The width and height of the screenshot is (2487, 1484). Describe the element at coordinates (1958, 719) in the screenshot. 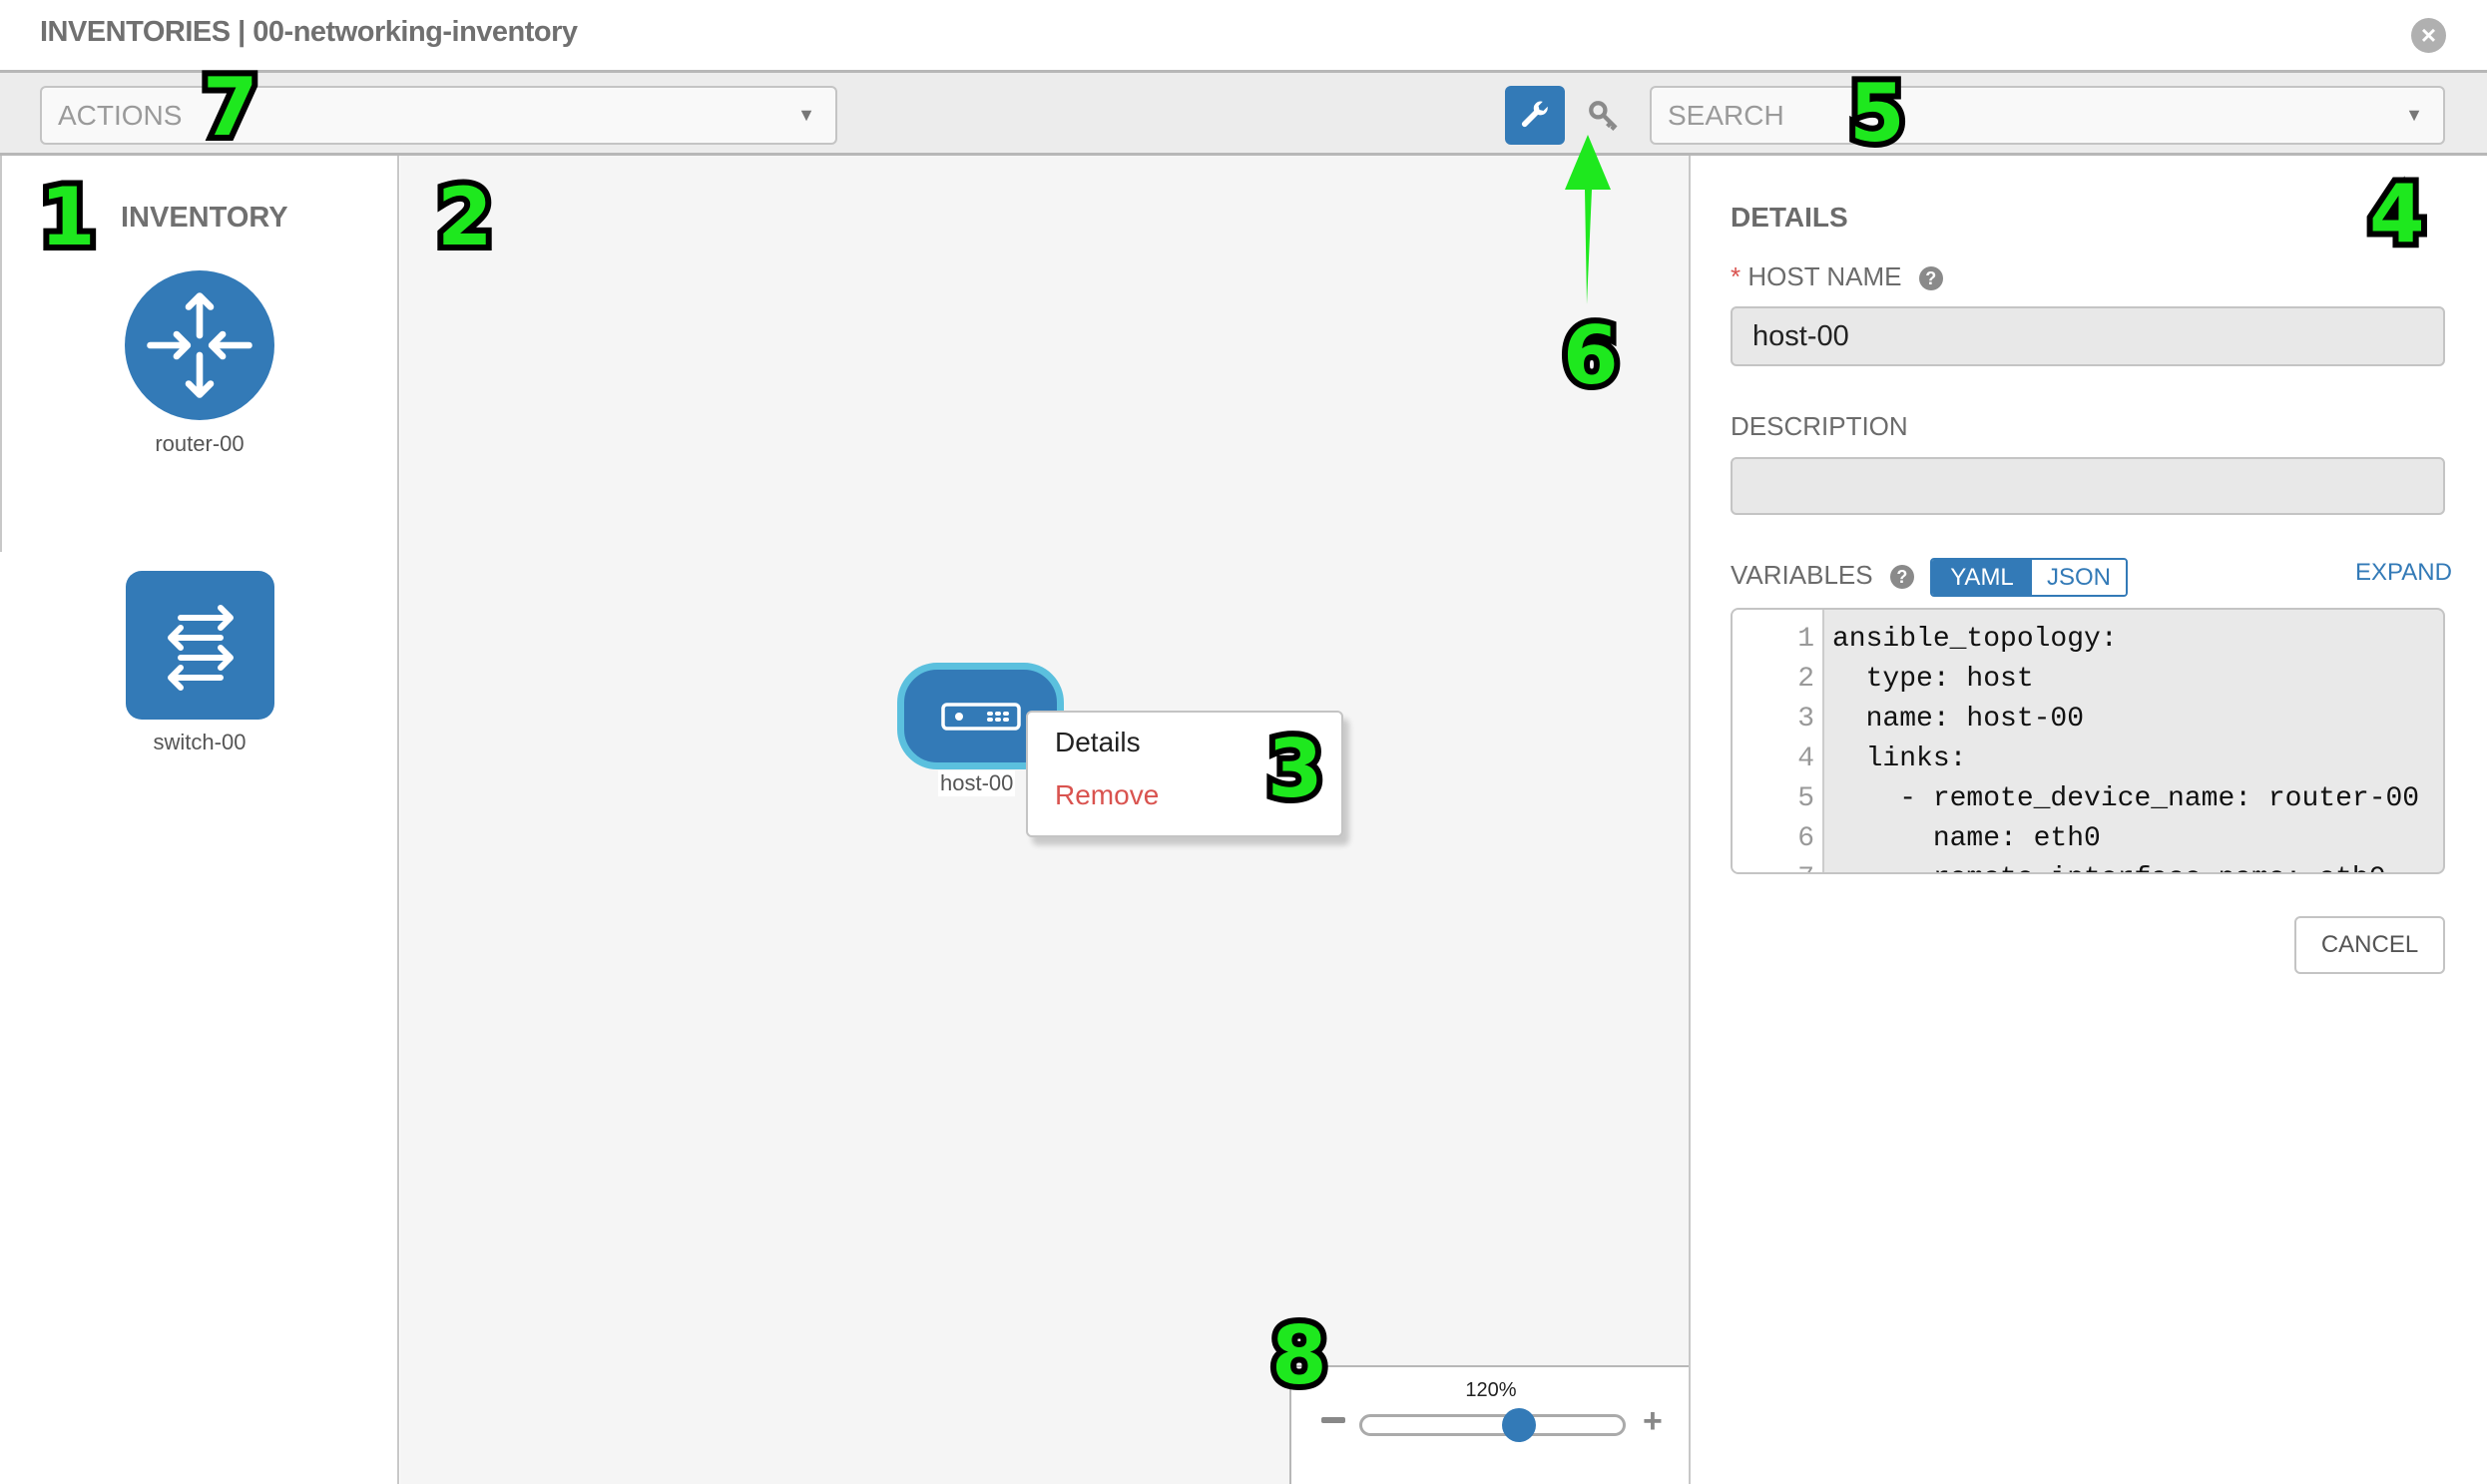

I see `code-line: name: host-00` at that location.